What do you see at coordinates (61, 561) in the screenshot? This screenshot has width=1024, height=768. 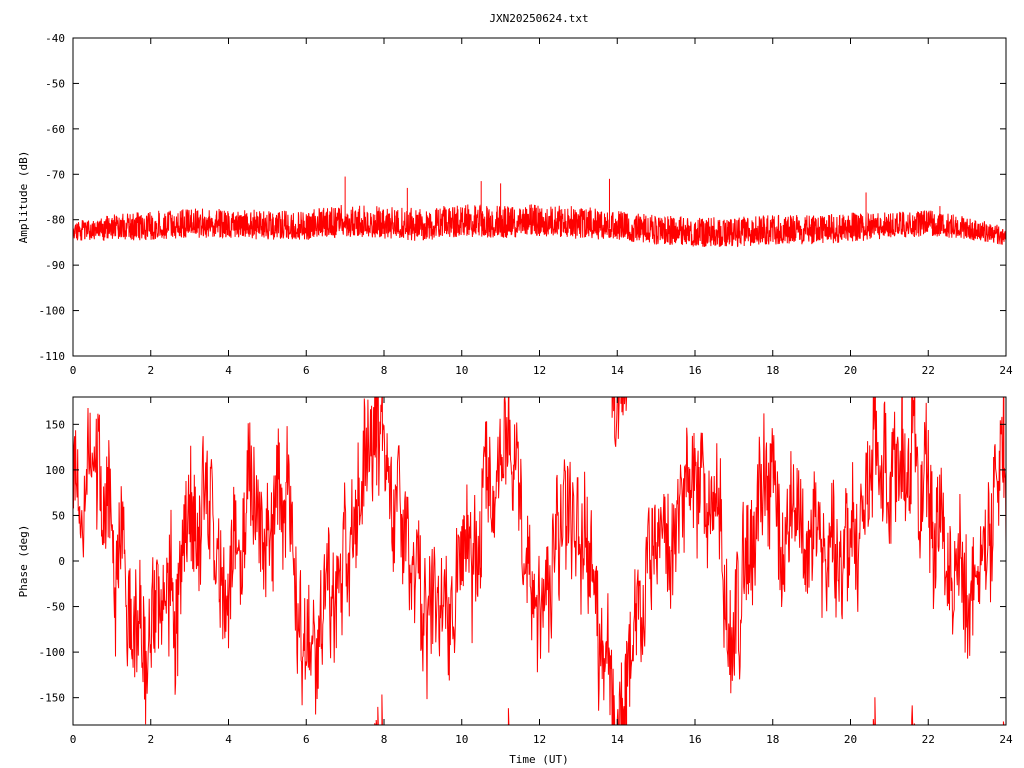 I see `phase-y-tick-label: 0` at bounding box center [61, 561].